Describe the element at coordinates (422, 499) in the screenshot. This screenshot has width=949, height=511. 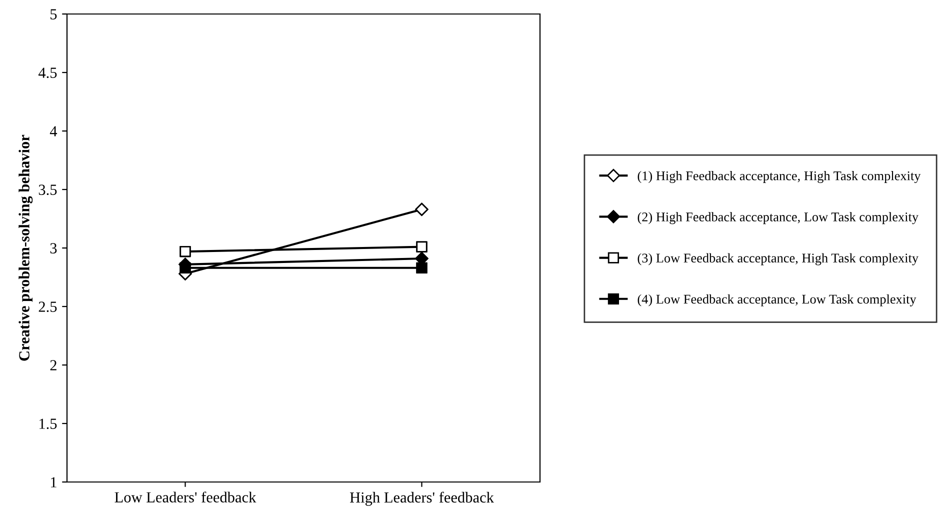
I see `x-tick-label: High Leaders' feedback` at that location.